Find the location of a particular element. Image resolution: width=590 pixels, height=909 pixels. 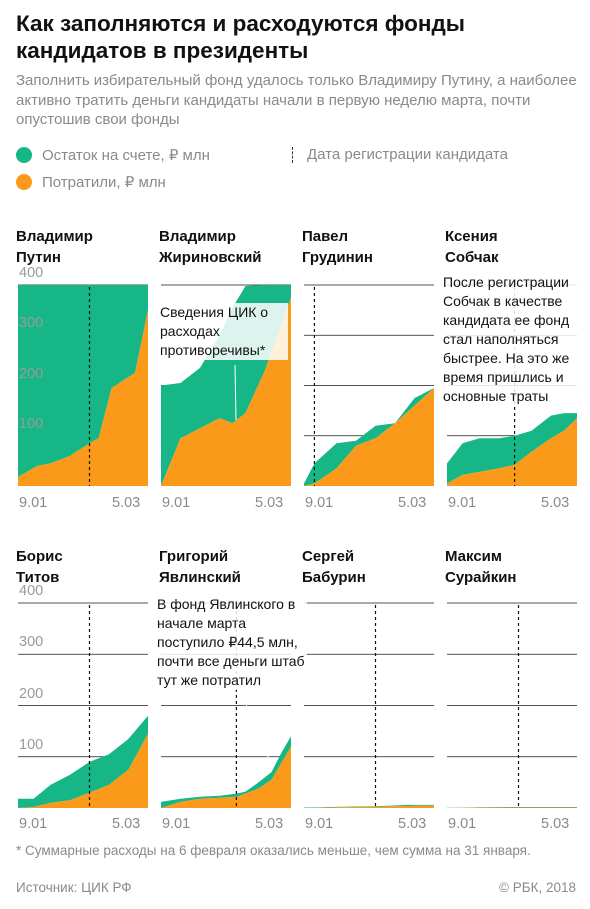

panel-title-line2: Титов is located at coordinates (38, 577).